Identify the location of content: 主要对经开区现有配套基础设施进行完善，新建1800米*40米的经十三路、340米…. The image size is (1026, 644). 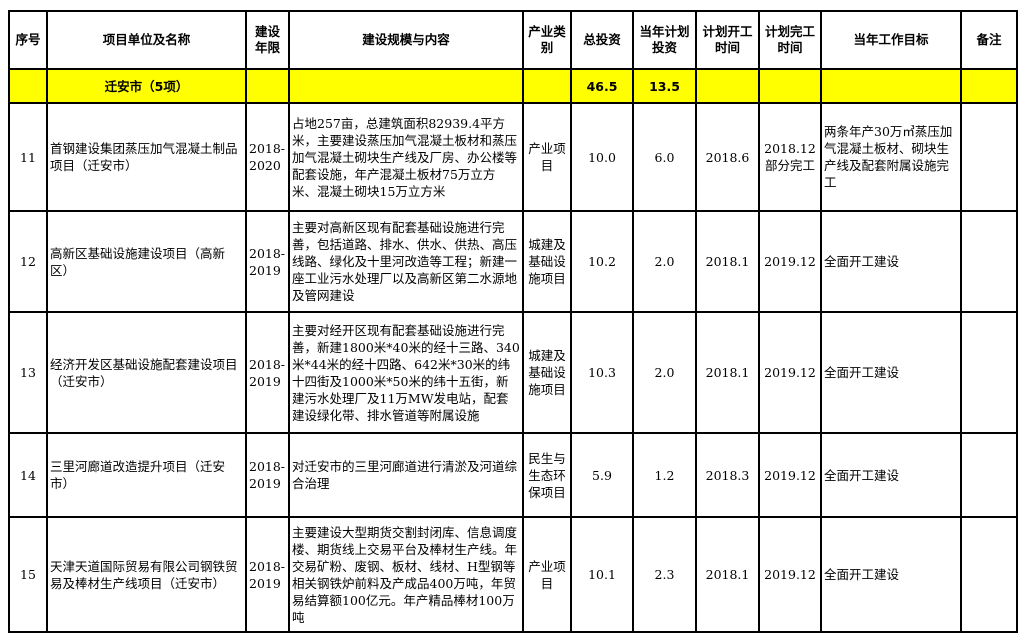
(406, 372).